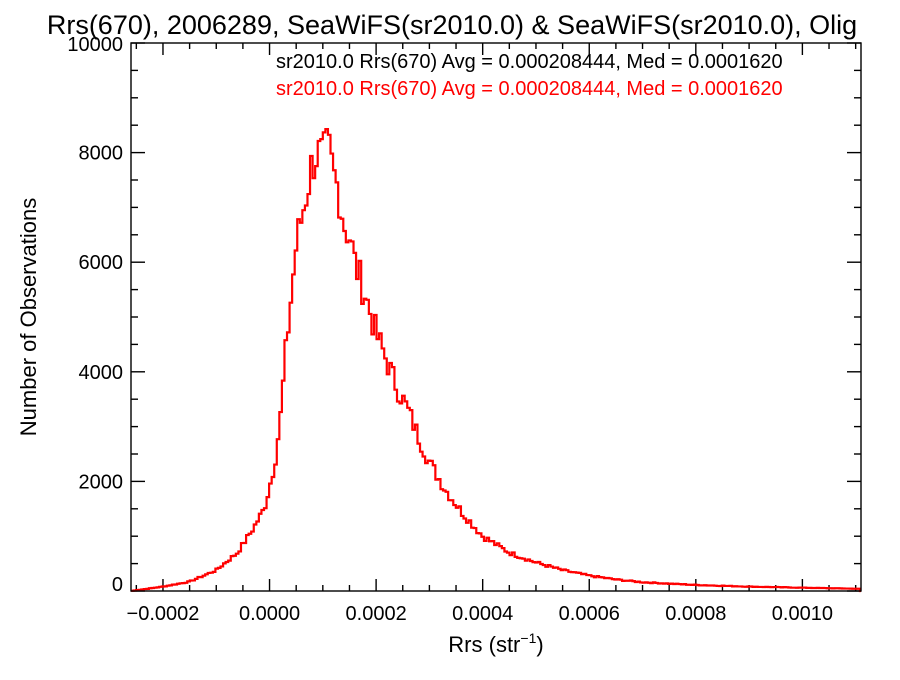 The width and height of the screenshot is (900, 680). I want to click on y-tick-label: 6000, so click(101, 263).